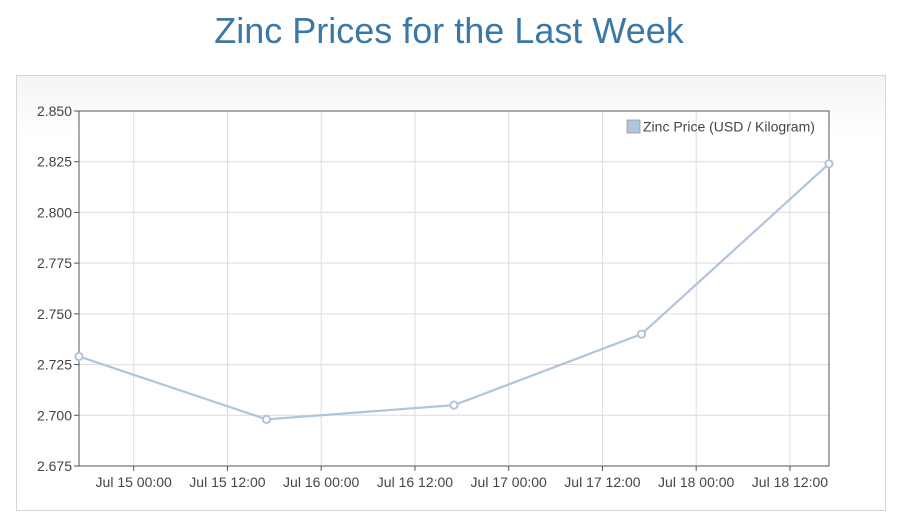 This screenshot has height=521, width=898. I want to click on y-tick-label: 2.675, so click(54, 466).